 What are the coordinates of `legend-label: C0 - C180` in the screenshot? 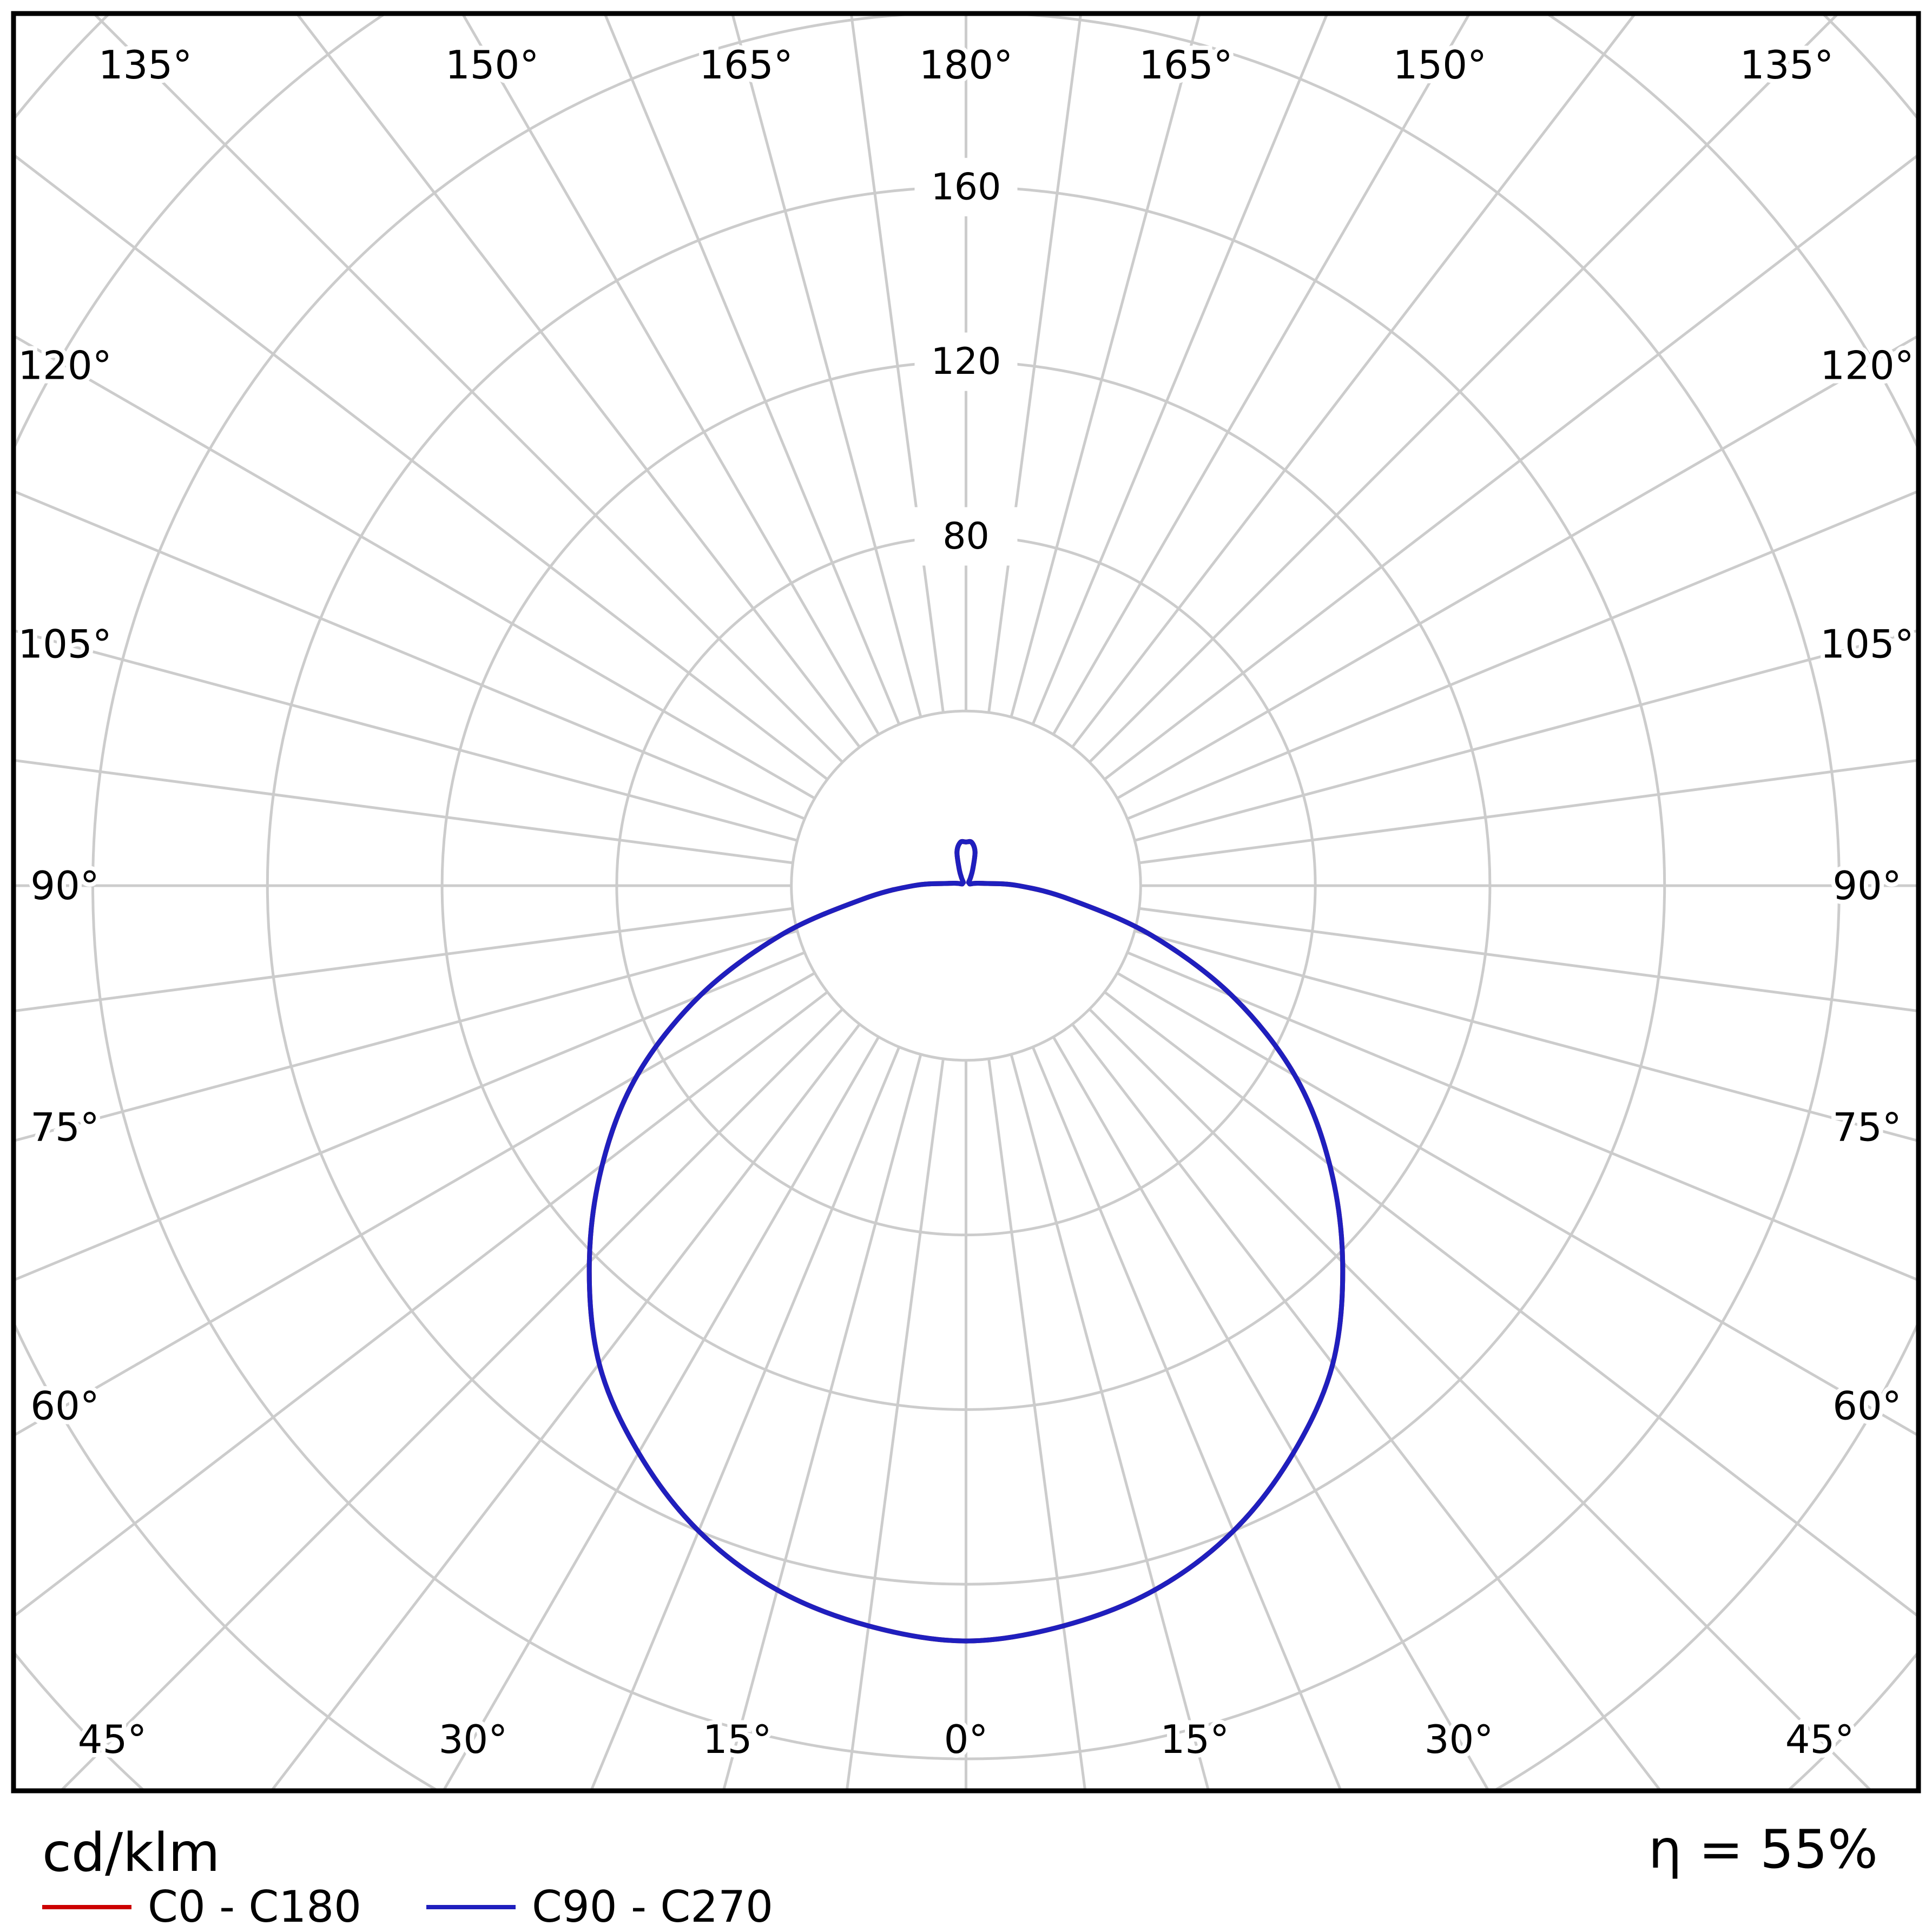 It's located at (255, 1907).